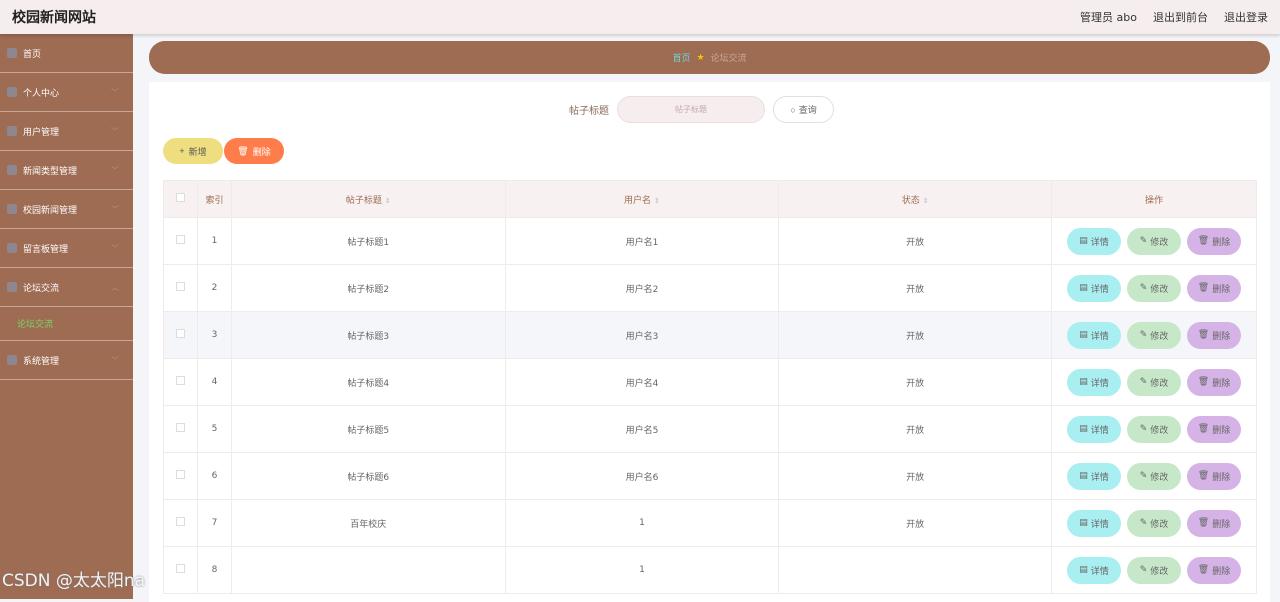 This screenshot has width=1280, height=602. Describe the element at coordinates (640, 17) in the screenshot. I see `top-header: 校园新闻网站 管理员 abo 退出到前台 退出登录` at that location.